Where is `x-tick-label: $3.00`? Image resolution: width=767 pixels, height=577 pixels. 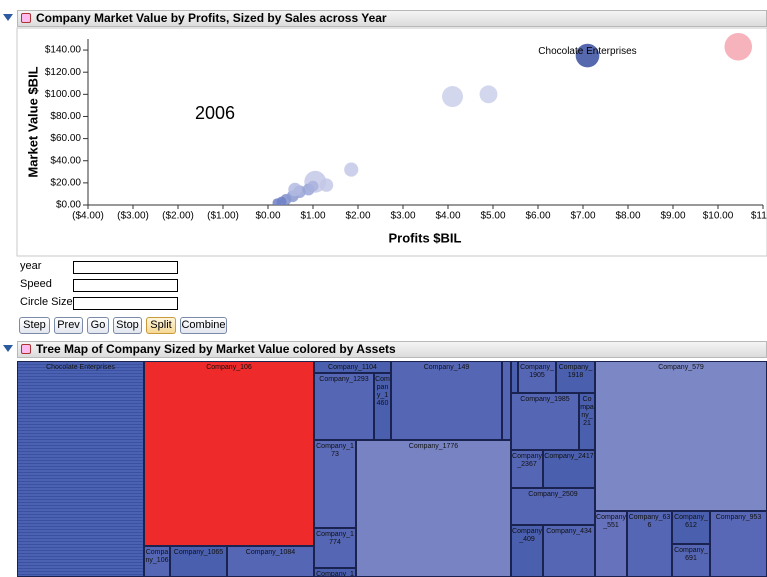 x-tick-label: $3.00 is located at coordinates (402, 216).